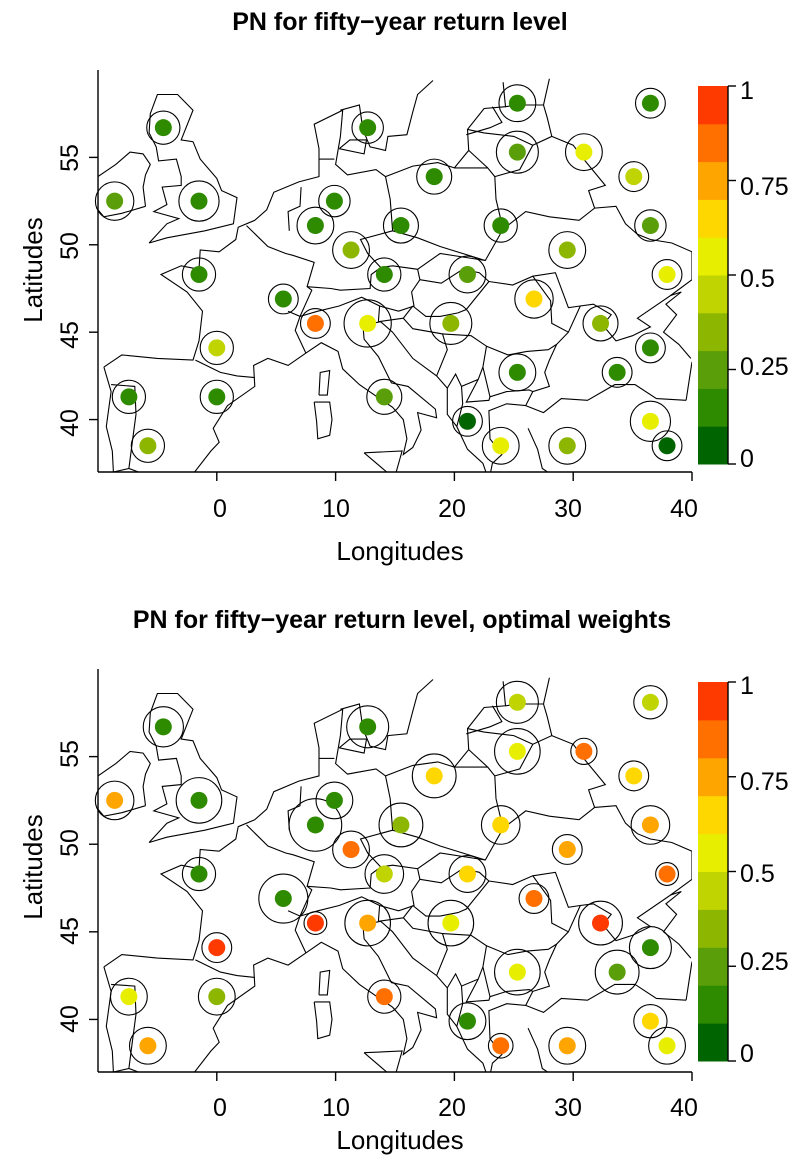 This screenshot has width=806, height=1164. I want to click on y-tick-label: 50, so click(70, 843).